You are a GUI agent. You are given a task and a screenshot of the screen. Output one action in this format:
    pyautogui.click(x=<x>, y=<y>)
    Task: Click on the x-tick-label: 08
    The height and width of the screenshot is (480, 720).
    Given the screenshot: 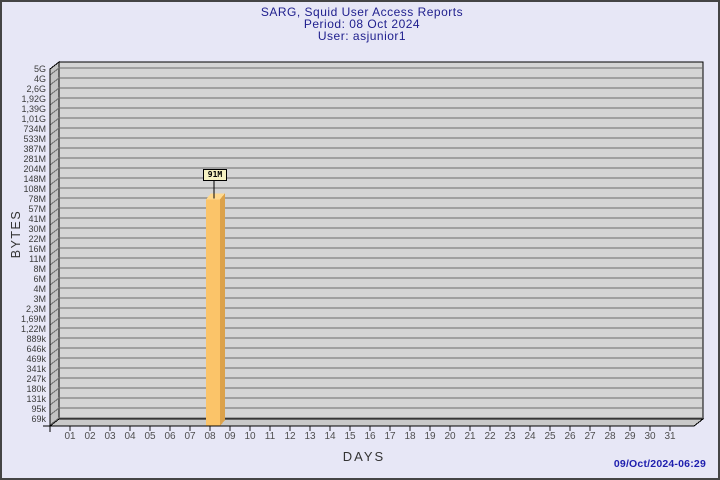 What is the action you would take?
    pyautogui.click(x=210, y=436)
    